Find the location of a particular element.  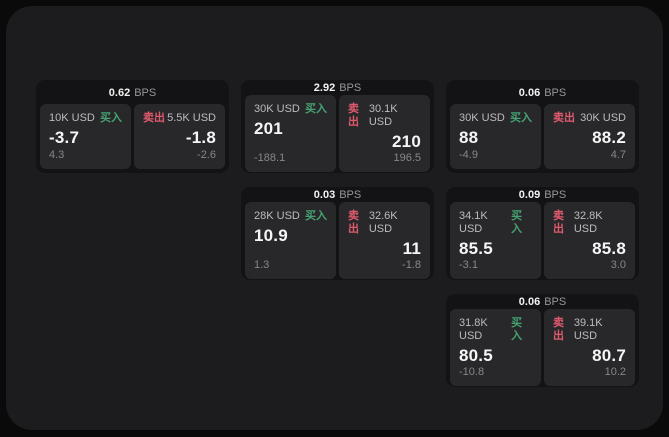

sell-change: 196.5 is located at coordinates (407, 158).